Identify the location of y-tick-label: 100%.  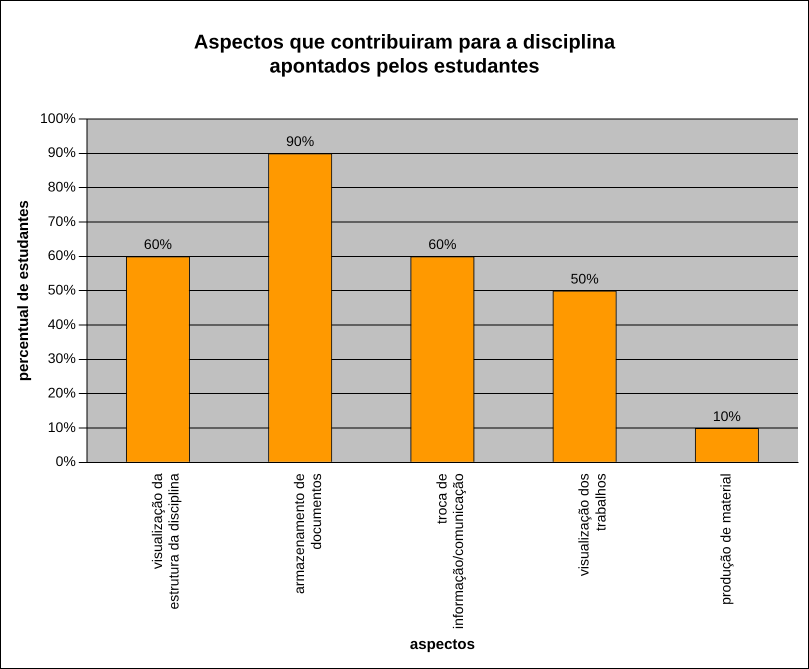
(58, 118).